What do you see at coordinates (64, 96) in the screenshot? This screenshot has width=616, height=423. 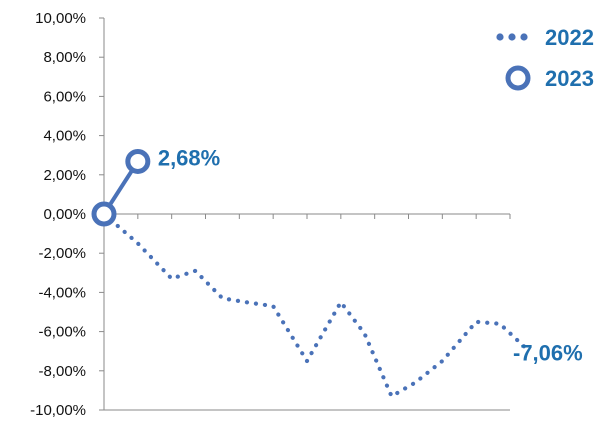 I see `y-tick-label: 6,00%` at bounding box center [64, 96].